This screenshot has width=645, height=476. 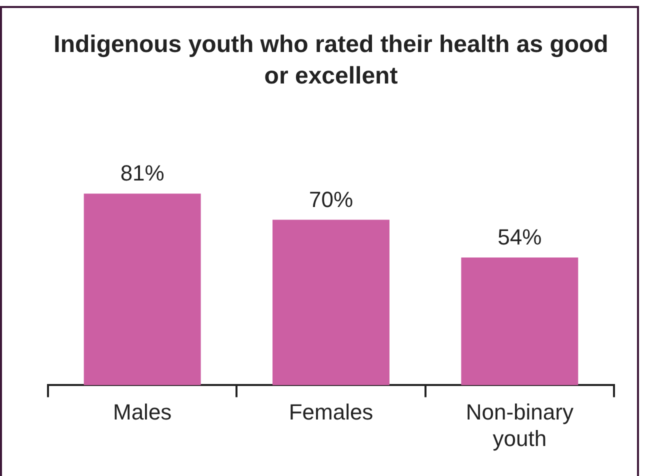 What do you see at coordinates (142, 411) in the screenshot?
I see `x-tick-label: Males` at bounding box center [142, 411].